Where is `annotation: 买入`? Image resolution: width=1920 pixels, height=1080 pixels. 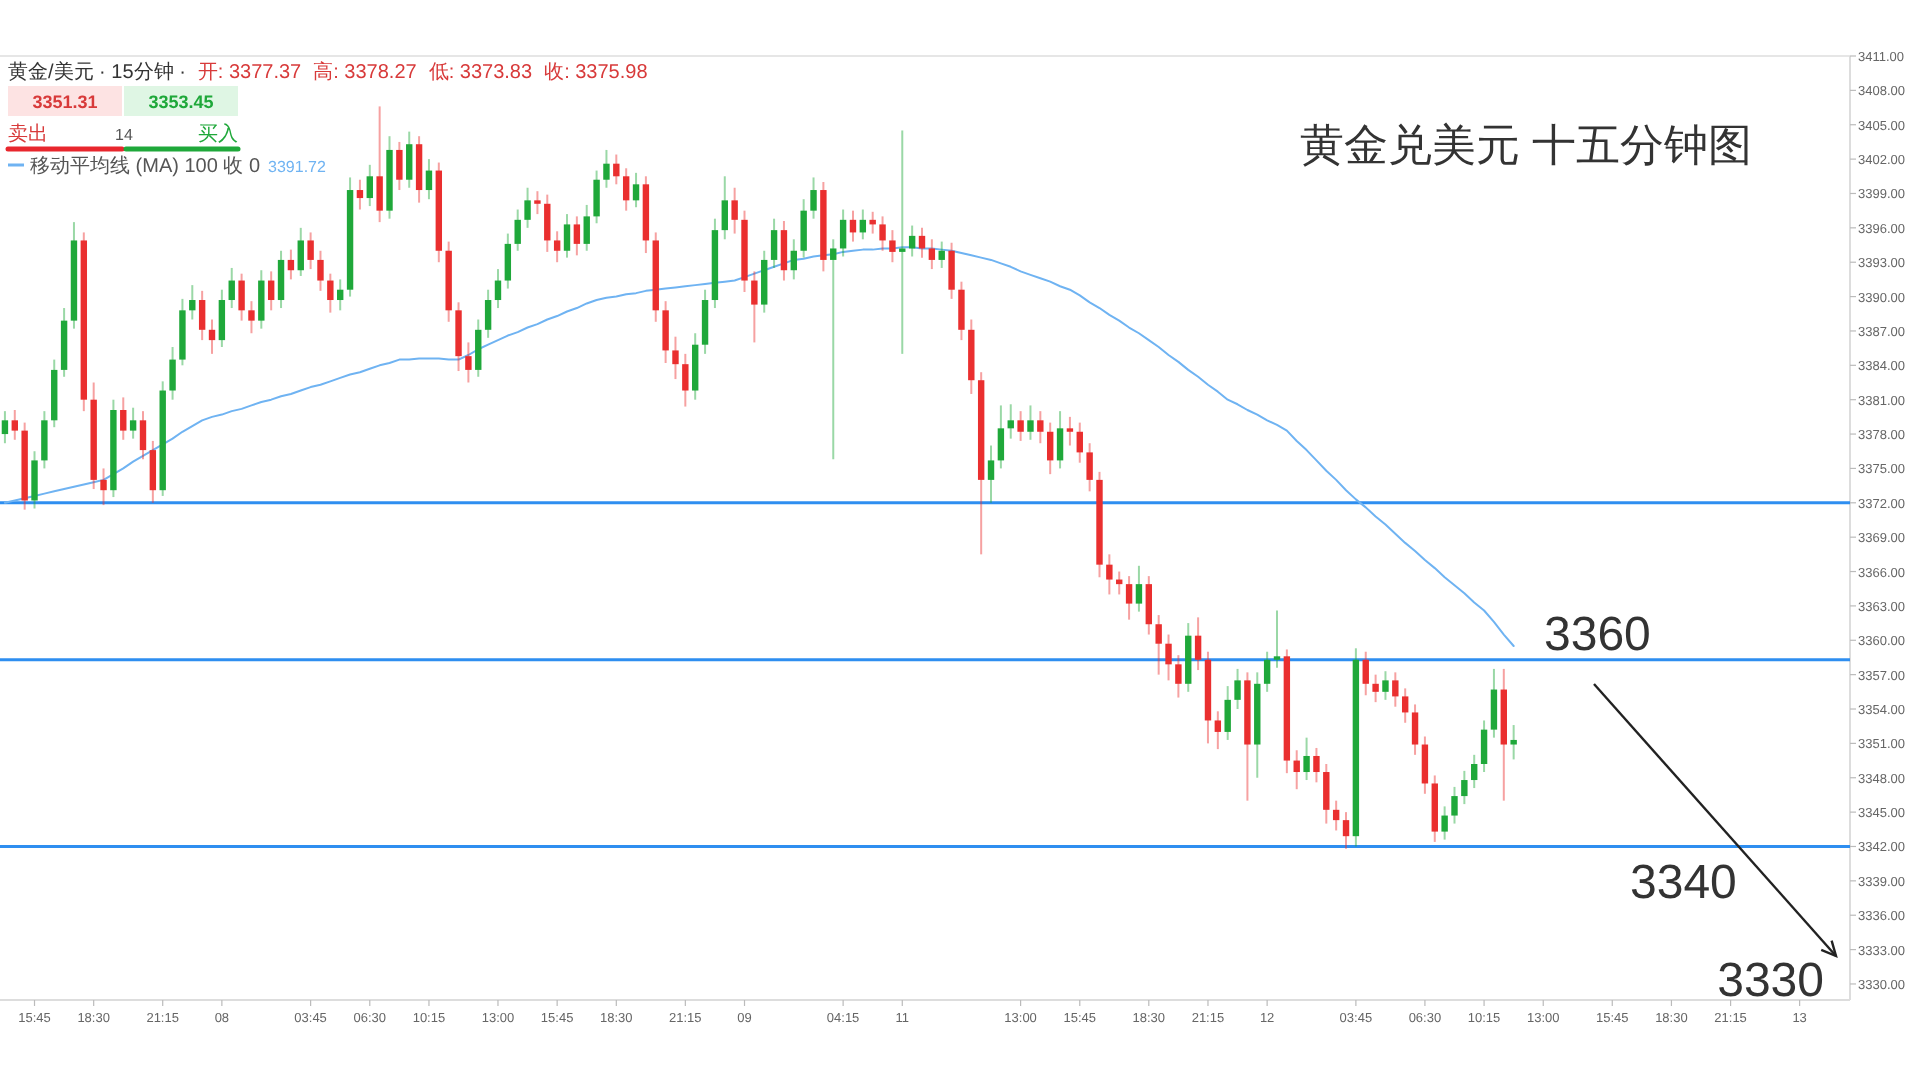
annotation: 买入 is located at coordinates (218, 134).